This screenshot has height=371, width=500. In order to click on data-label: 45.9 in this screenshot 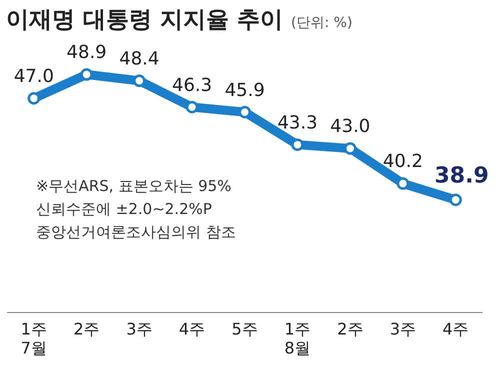, I will do `click(244, 90)`.